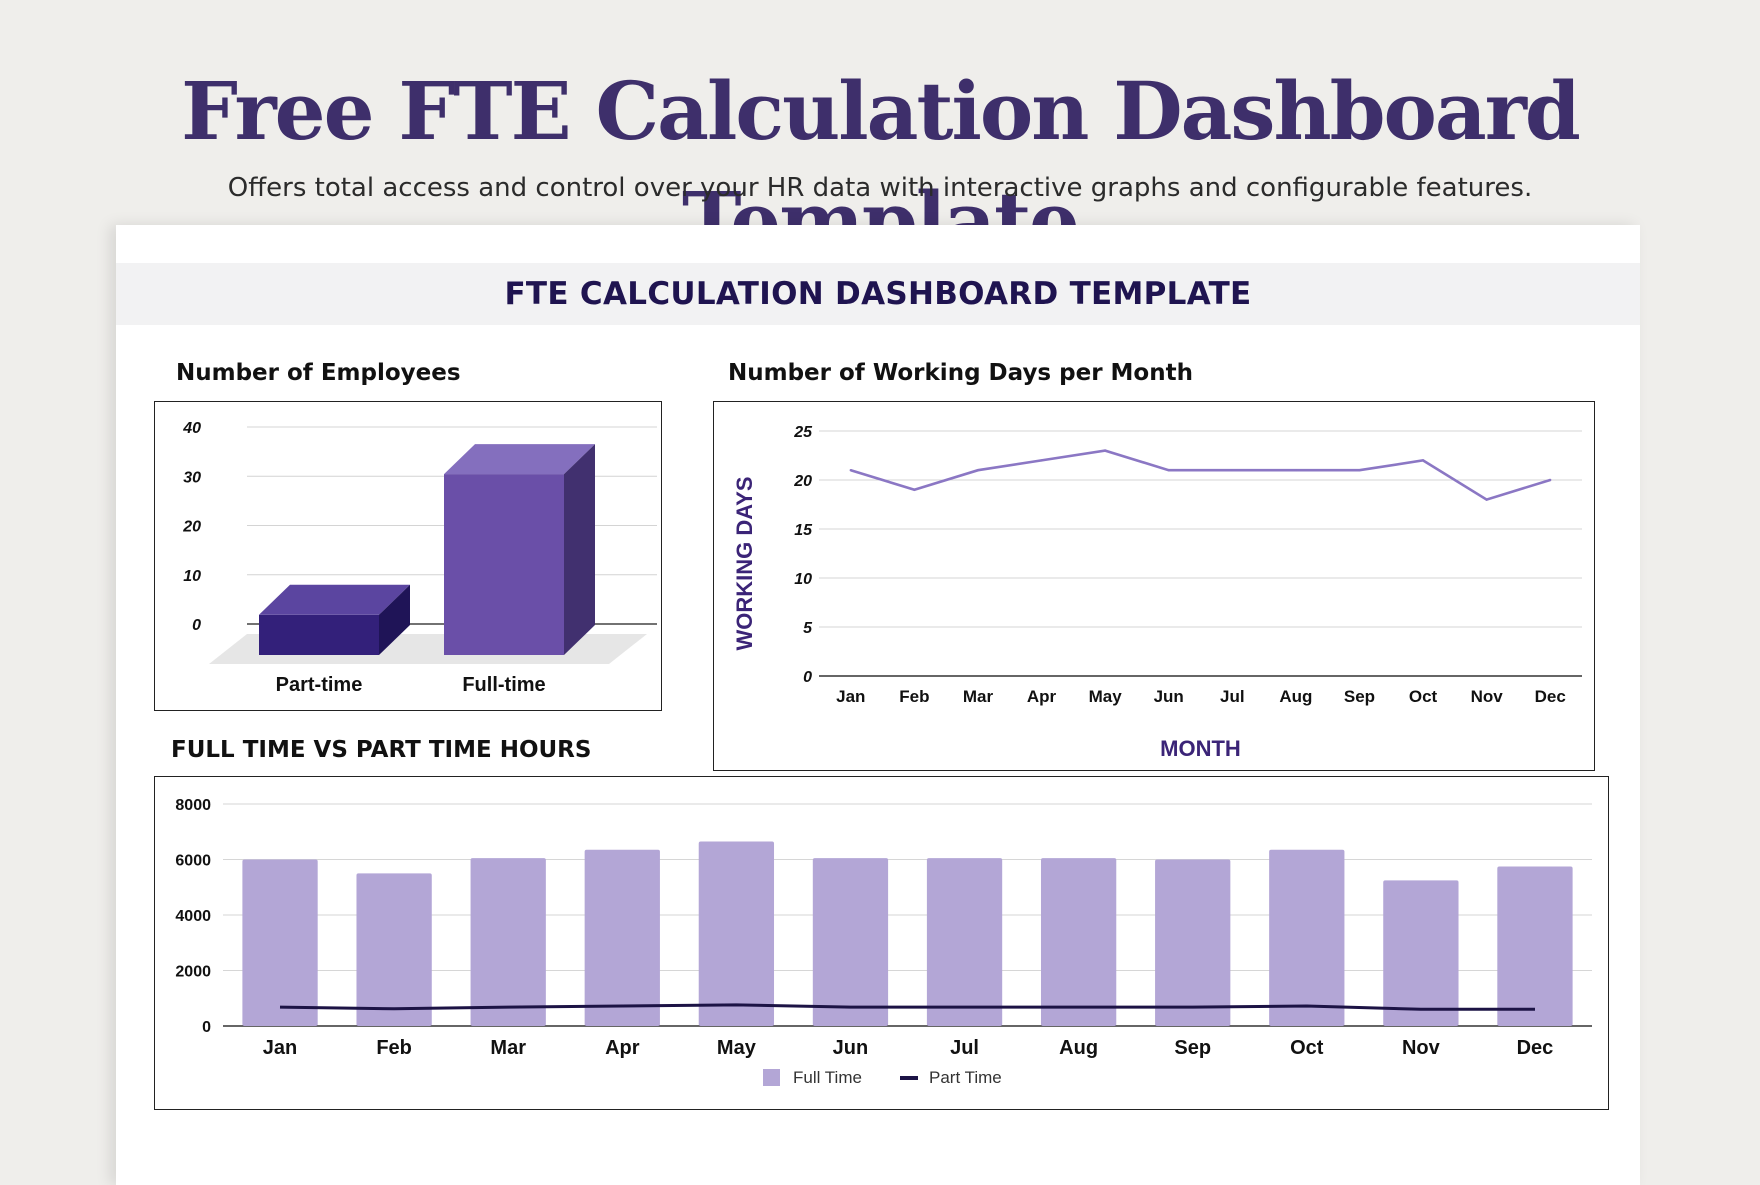  I want to click on y-axis-title: WORKING DAYS, so click(744, 564).